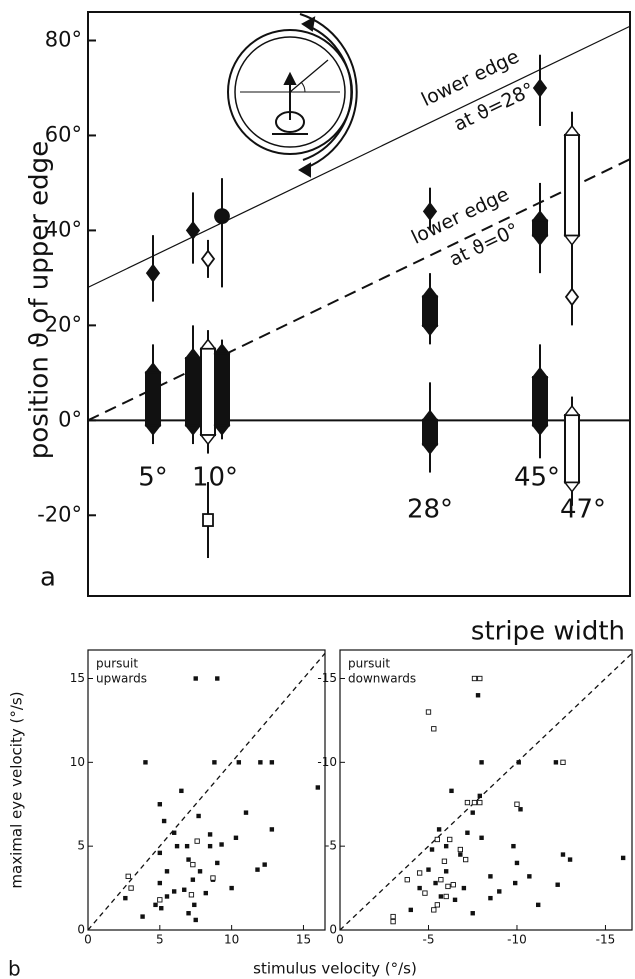 Image resolution: width=635 pixels, height=979 pixels. I want to click on marker-circle, so click(222, 216).